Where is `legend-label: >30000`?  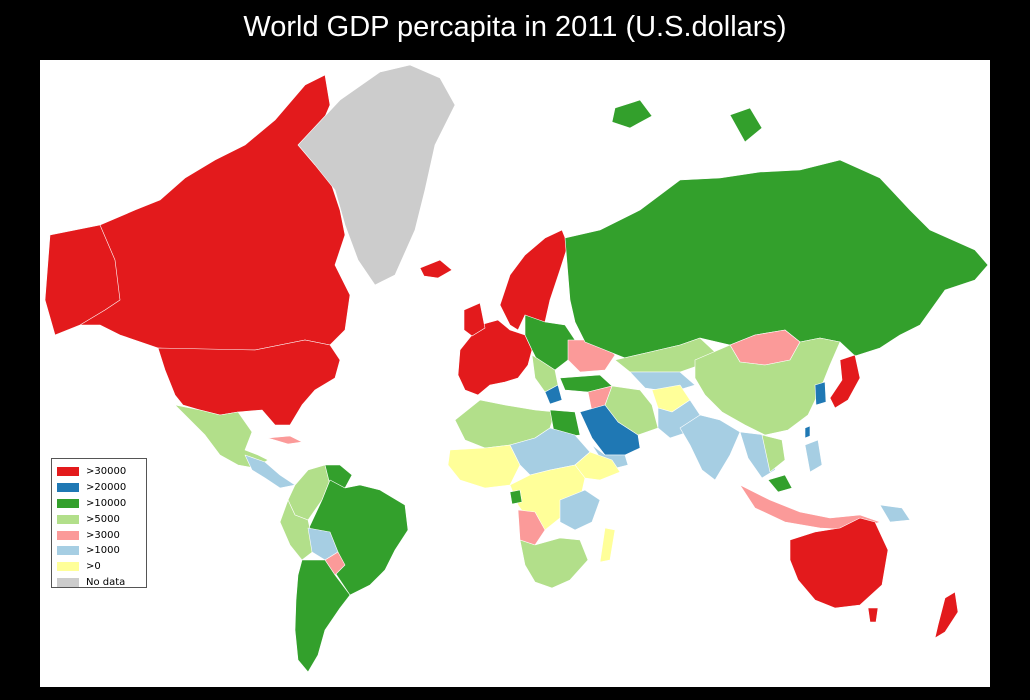
legend-label: >30000 is located at coordinates (106, 472).